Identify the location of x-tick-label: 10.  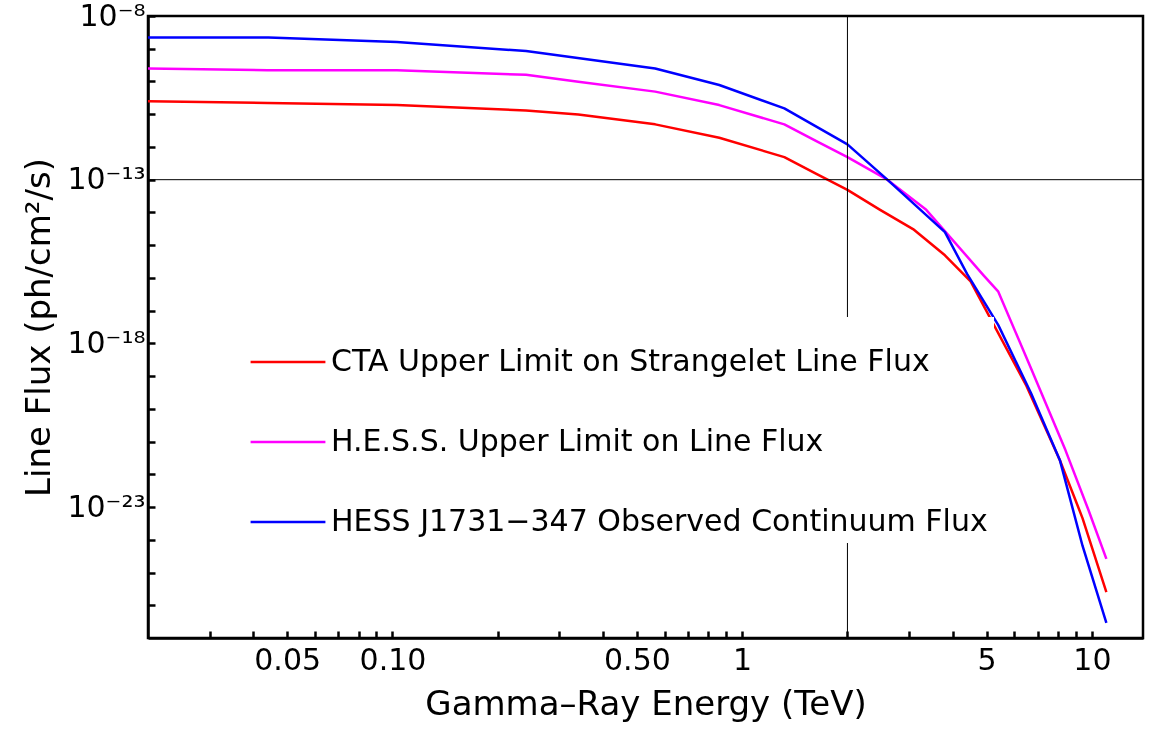
(1092, 659).